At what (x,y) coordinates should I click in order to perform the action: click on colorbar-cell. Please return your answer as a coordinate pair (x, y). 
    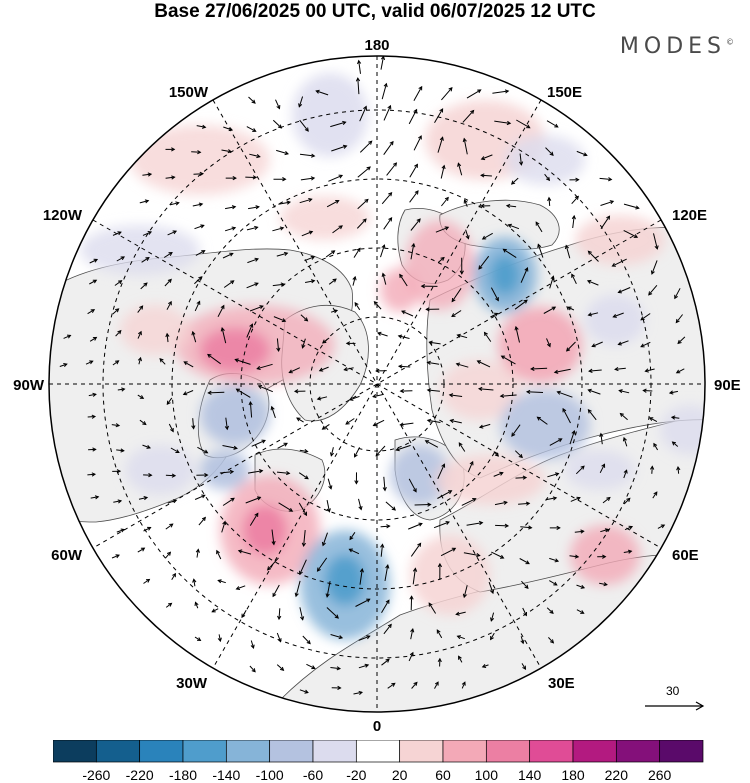
    Looking at the image, I should click on (464, 751).